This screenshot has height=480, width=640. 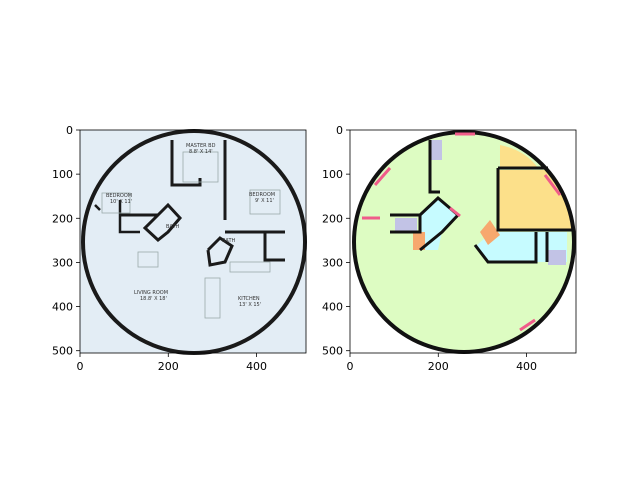 I want to click on room-size-bedroom-right: 9' X 11', so click(x=264, y=201).